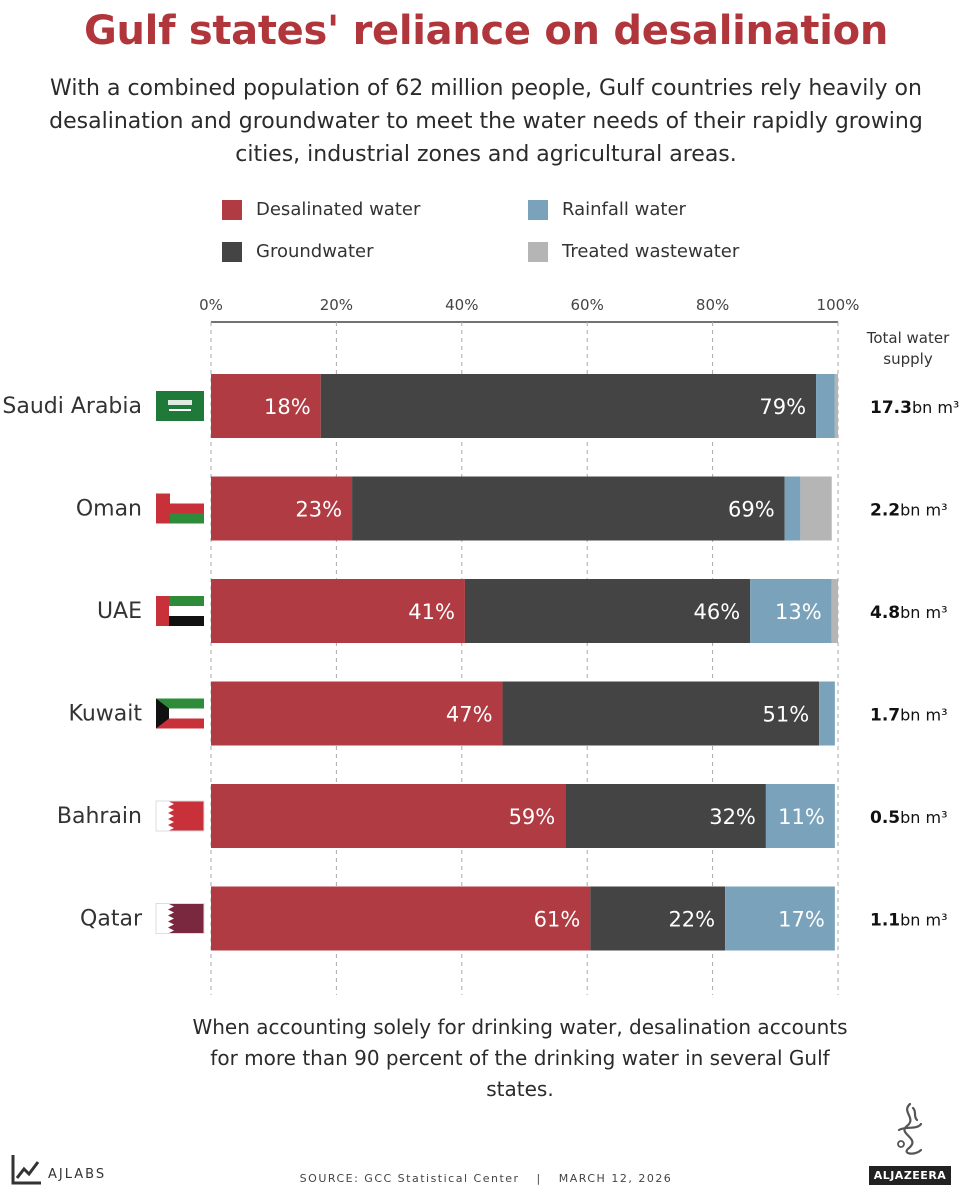 This screenshot has height=1200, width=972. Describe the element at coordinates (318, 510) in the screenshot. I see `data-label: 23%` at that location.